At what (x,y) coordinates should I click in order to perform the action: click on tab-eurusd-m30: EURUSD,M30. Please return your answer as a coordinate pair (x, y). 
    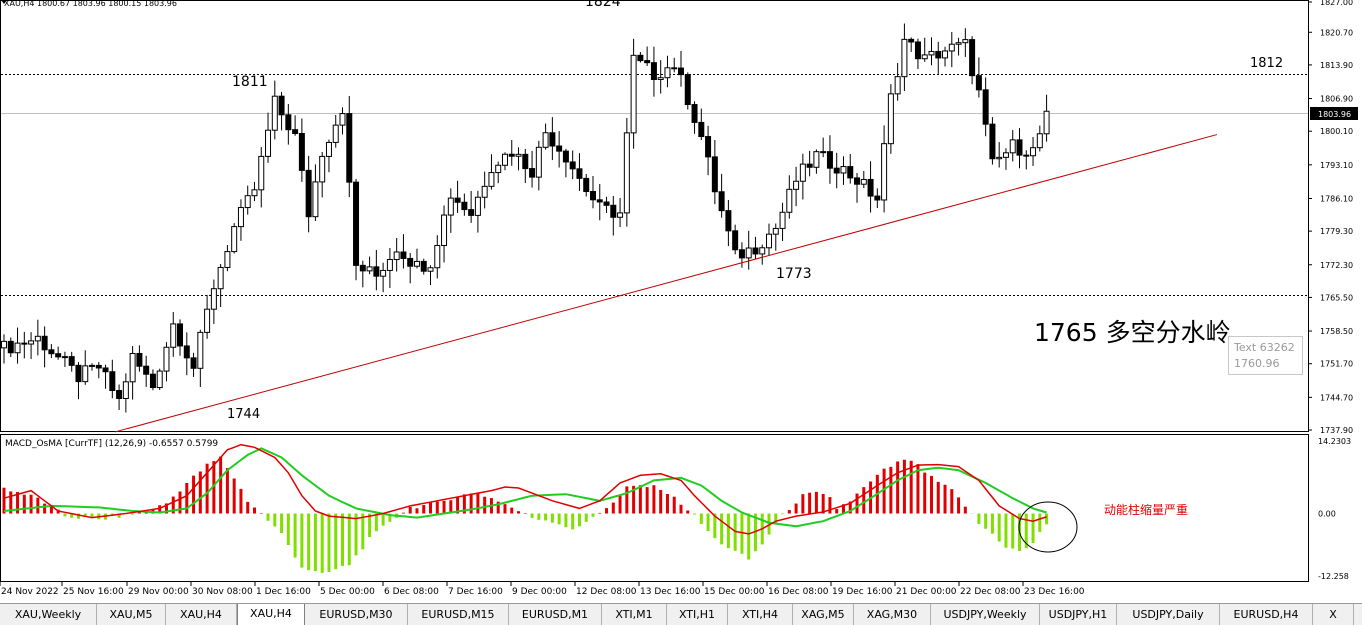
    Looking at the image, I should click on (356, 614).